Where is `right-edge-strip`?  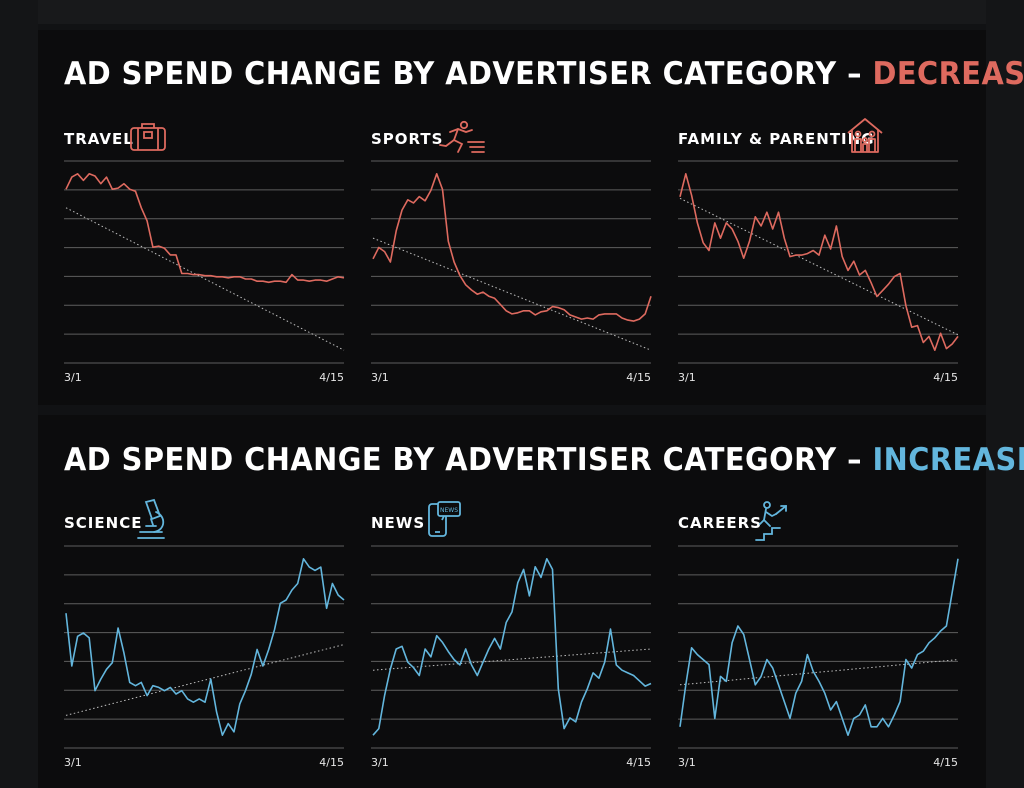
right-edge-strip is located at coordinates (1005, 394).